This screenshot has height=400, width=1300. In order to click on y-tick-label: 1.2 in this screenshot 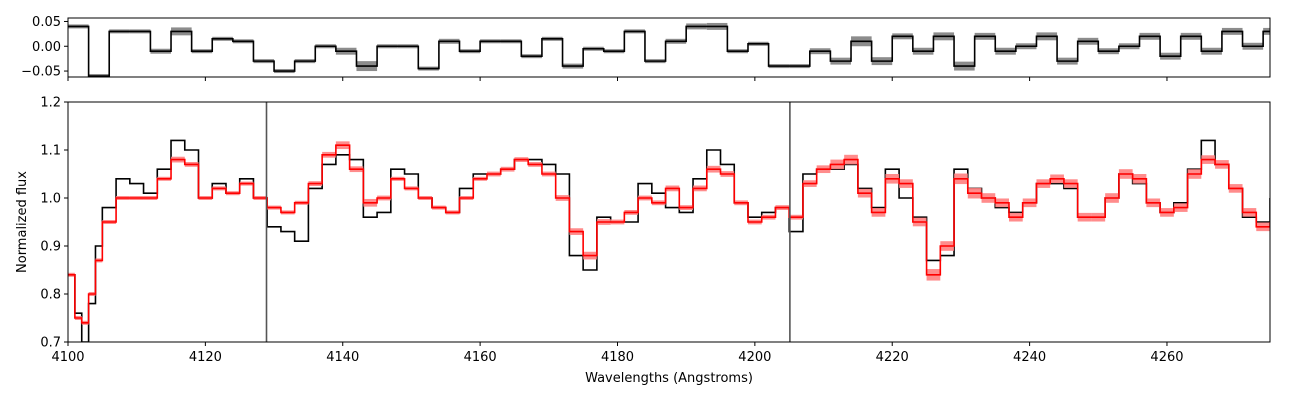, I will do `click(50, 103)`.